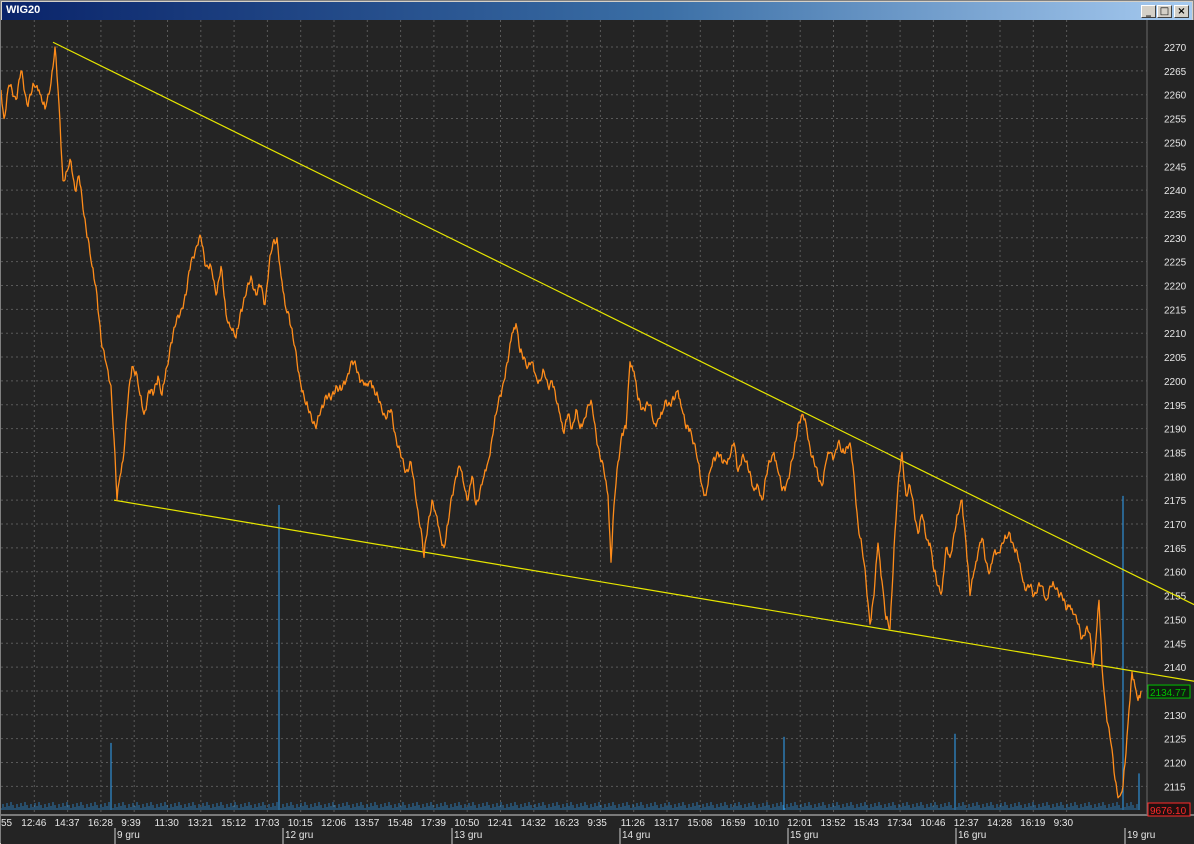  What do you see at coordinates (167, 823) in the screenshot?
I see `x-tick-label: 11:30` at bounding box center [167, 823].